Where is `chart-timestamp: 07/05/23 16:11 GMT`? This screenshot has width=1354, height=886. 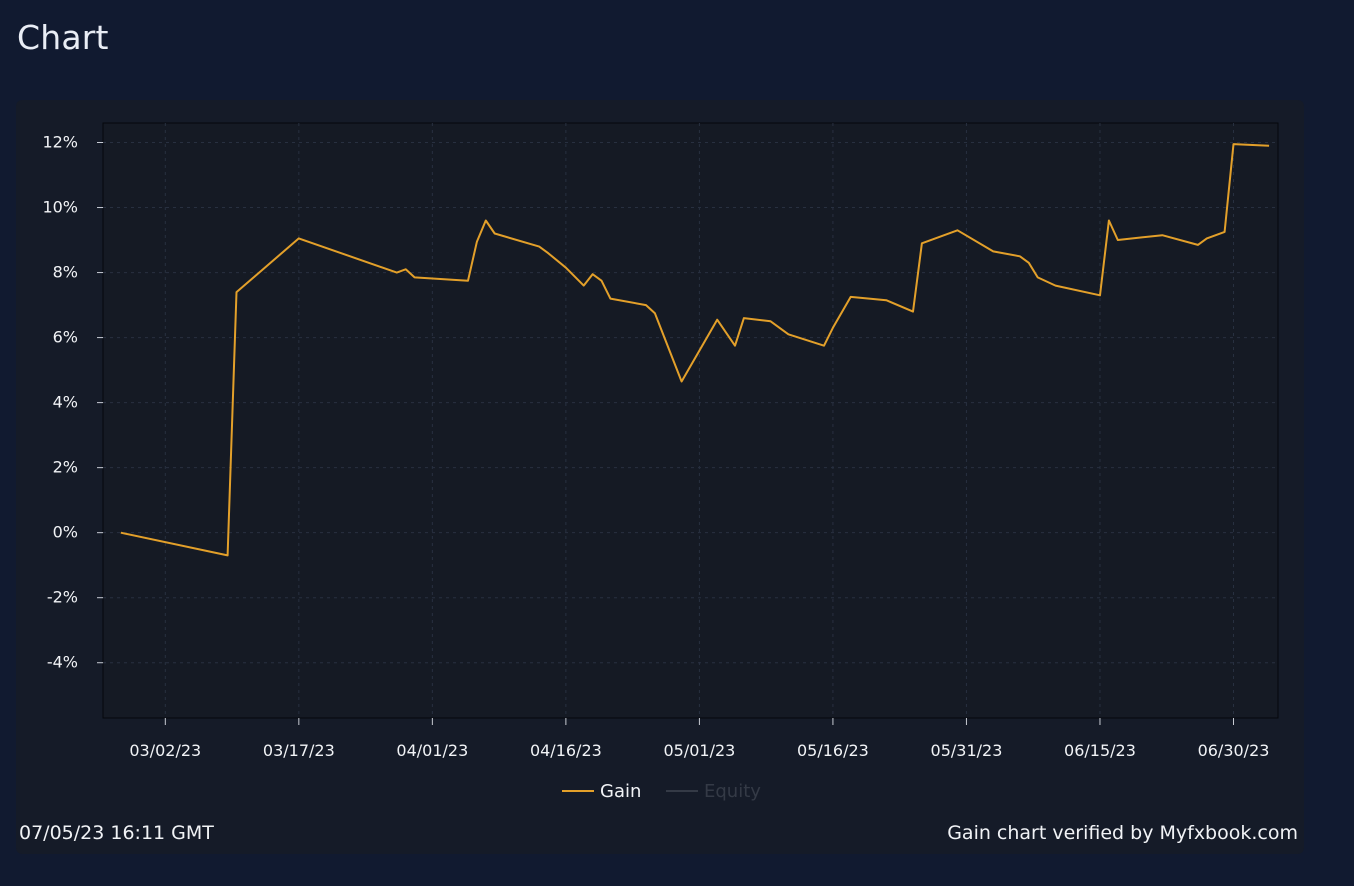 chart-timestamp: 07/05/23 16:11 GMT is located at coordinates (116, 833).